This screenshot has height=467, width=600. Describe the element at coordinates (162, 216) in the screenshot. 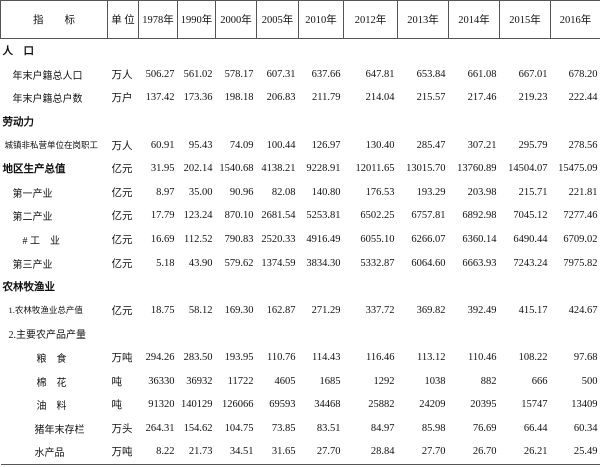

I see `value-cell: 17.79` at that location.